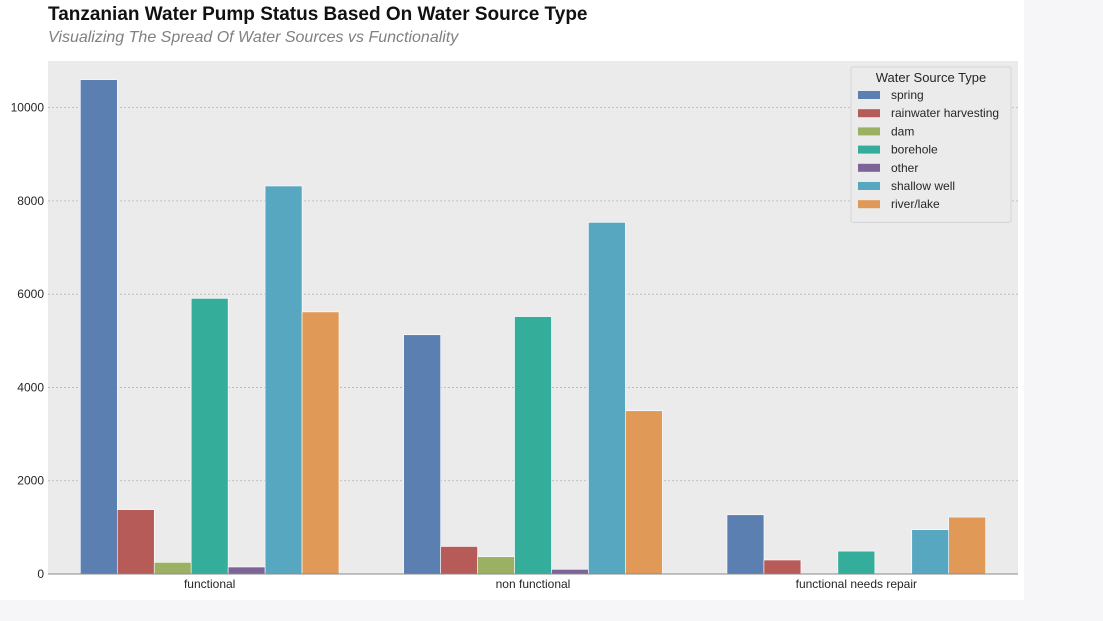  Describe the element at coordinates (945, 113) in the screenshot. I see `legend-label: rainwater harvesting` at that location.